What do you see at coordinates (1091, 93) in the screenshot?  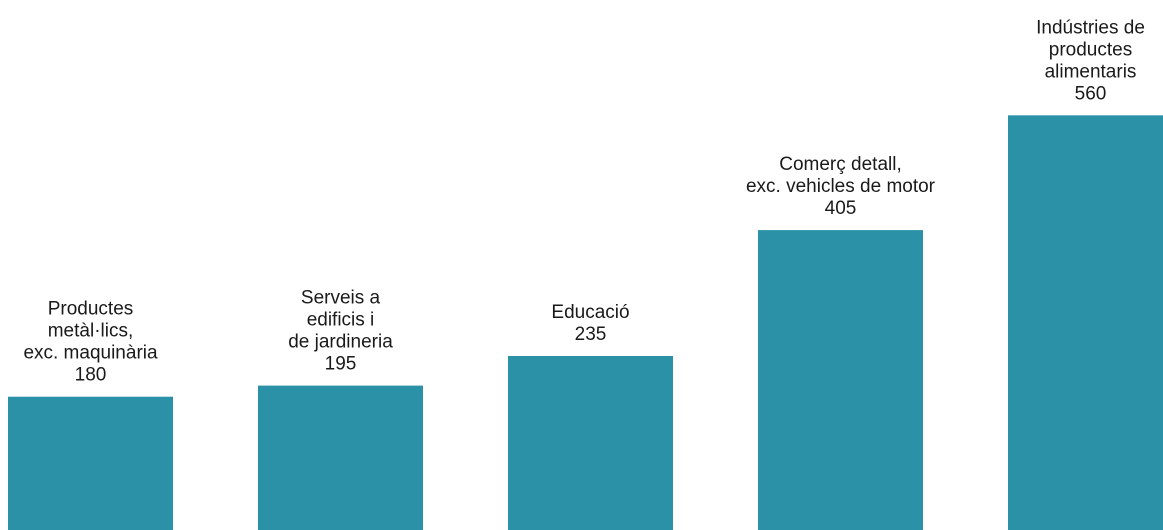 I see `value-label-5: 560` at bounding box center [1091, 93].